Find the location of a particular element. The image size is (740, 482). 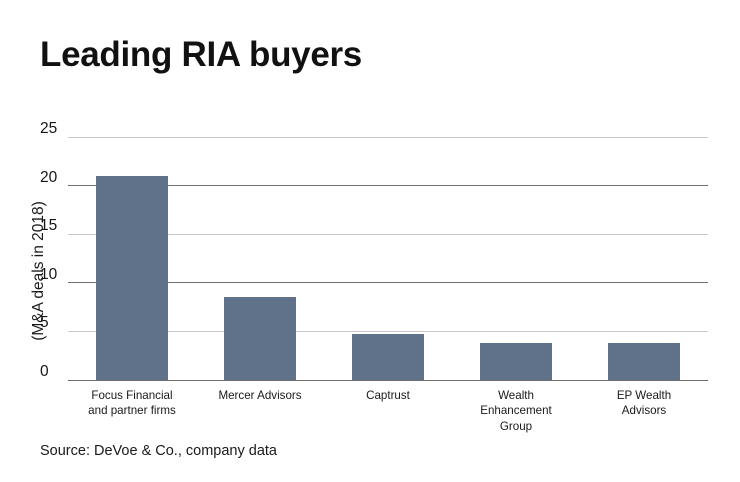

x-tick-label-line: Wealth is located at coordinates (516, 395).